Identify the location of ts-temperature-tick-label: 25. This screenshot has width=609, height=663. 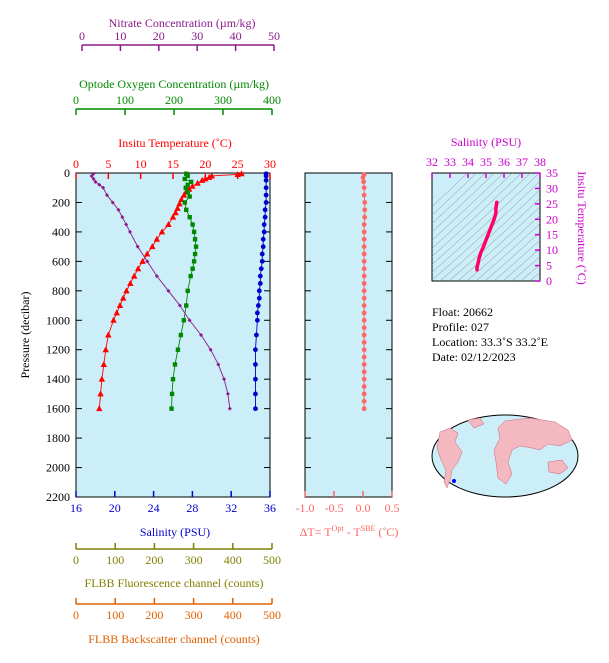
(552, 204).